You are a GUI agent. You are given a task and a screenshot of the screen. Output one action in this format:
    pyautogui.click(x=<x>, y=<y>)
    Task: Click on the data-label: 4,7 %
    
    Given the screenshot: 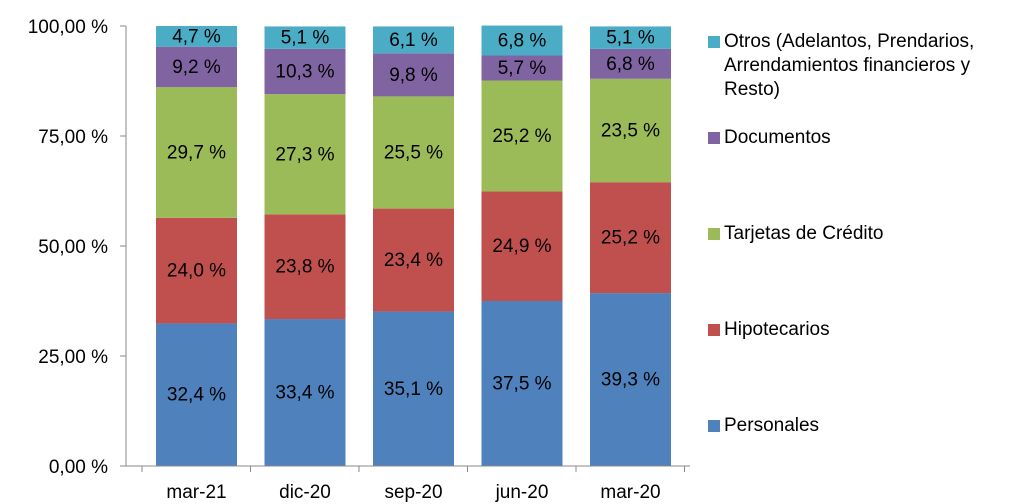 What is the action you would take?
    pyautogui.click(x=196, y=36)
    